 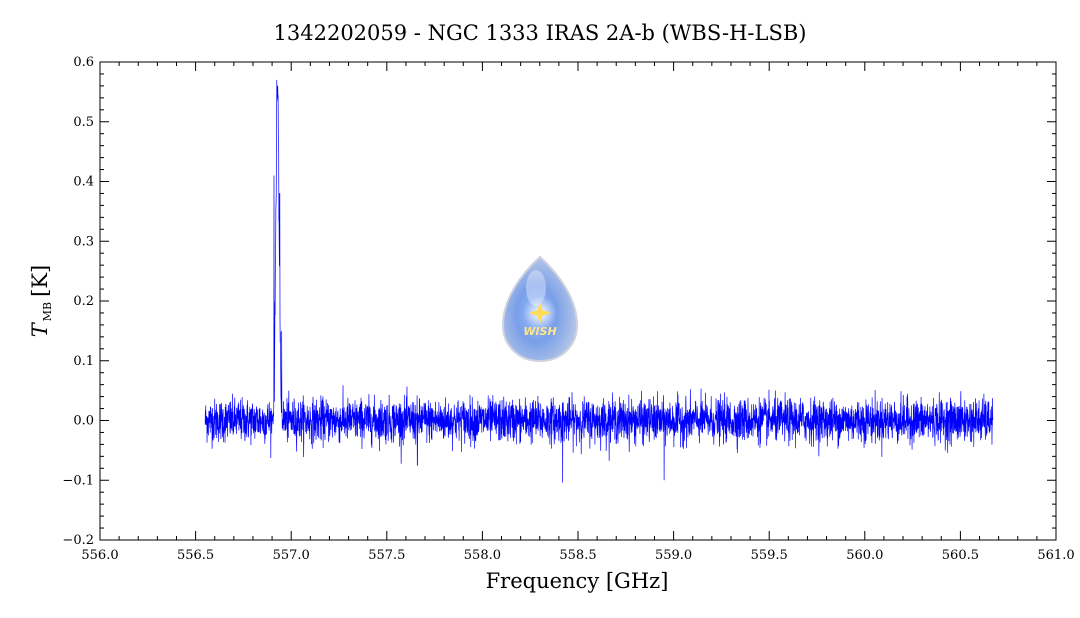 I want to click on x-tick-label: 556.5, so click(x=195, y=555).